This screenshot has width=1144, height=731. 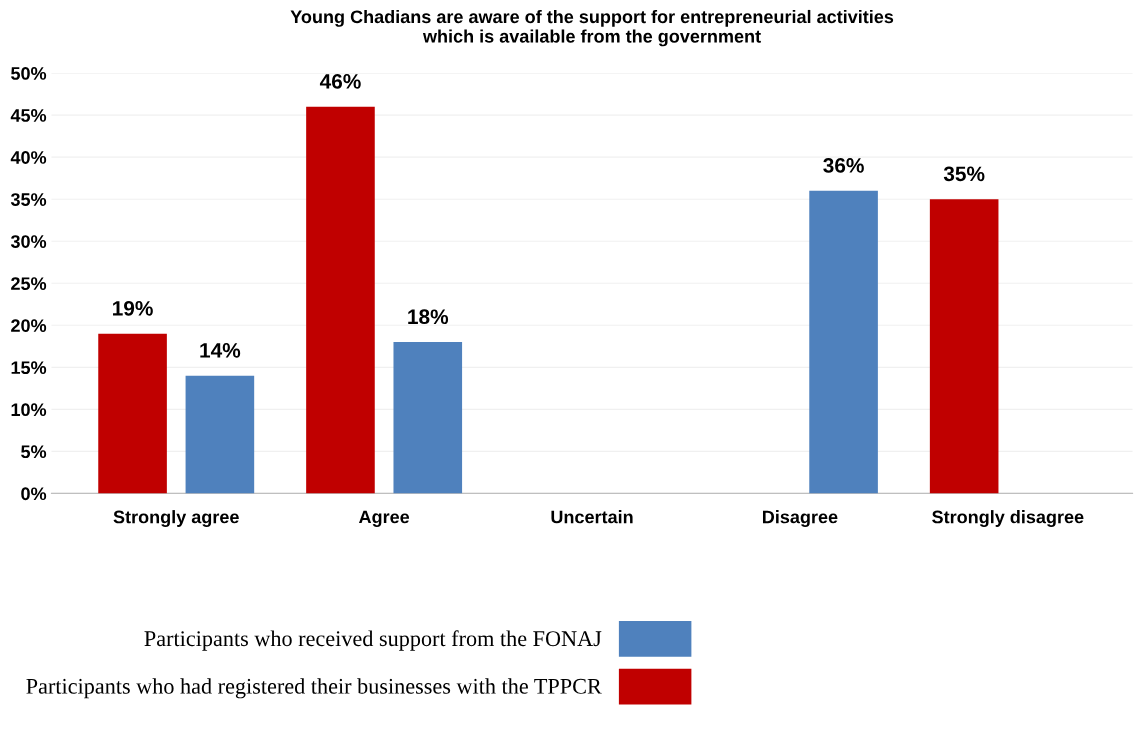 I want to click on y-tick-label: 5%, so click(x=34, y=452).